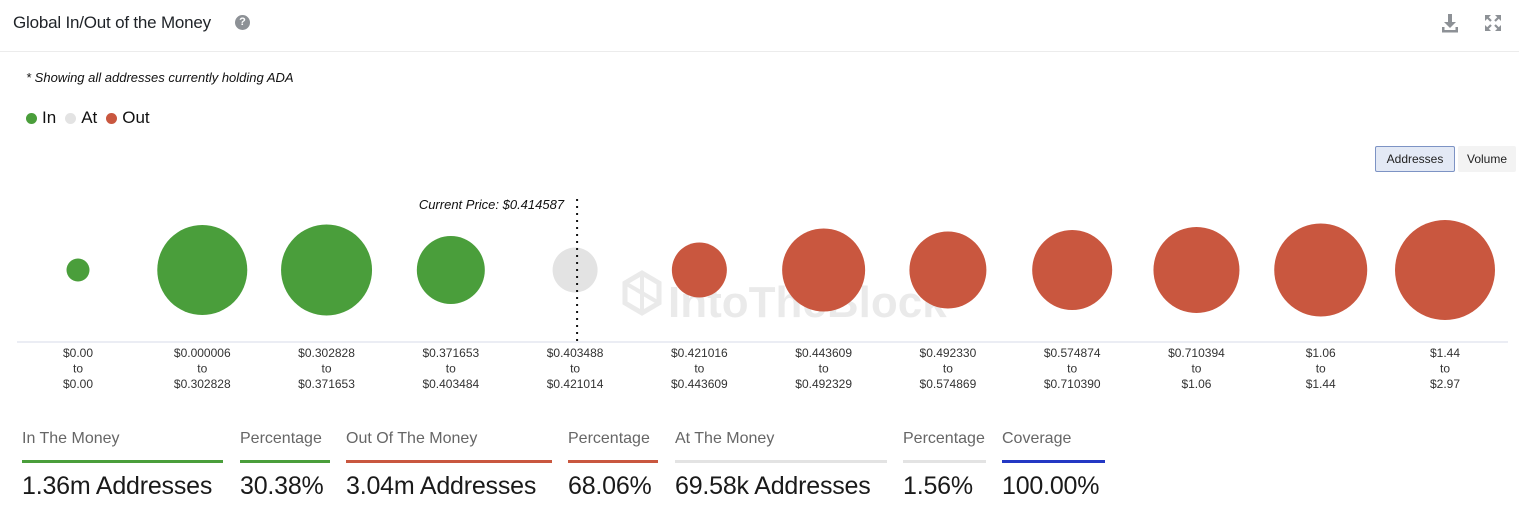 The height and width of the screenshot is (523, 1519). Describe the element at coordinates (136, 117) in the screenshot. I see `legend-label-out: Out` at that location.